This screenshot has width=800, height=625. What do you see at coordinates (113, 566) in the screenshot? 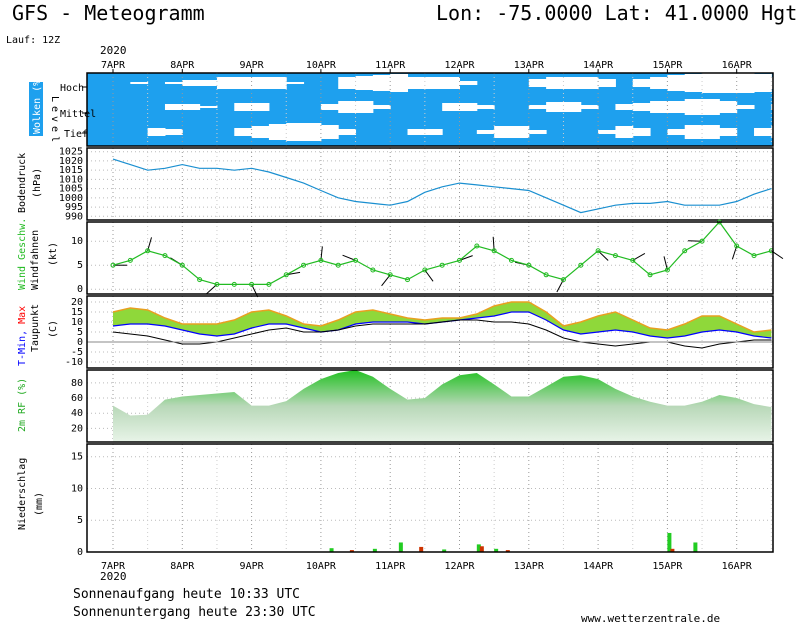
I see `date-label-bottom: 7APR` at bounding box center [113, 566].